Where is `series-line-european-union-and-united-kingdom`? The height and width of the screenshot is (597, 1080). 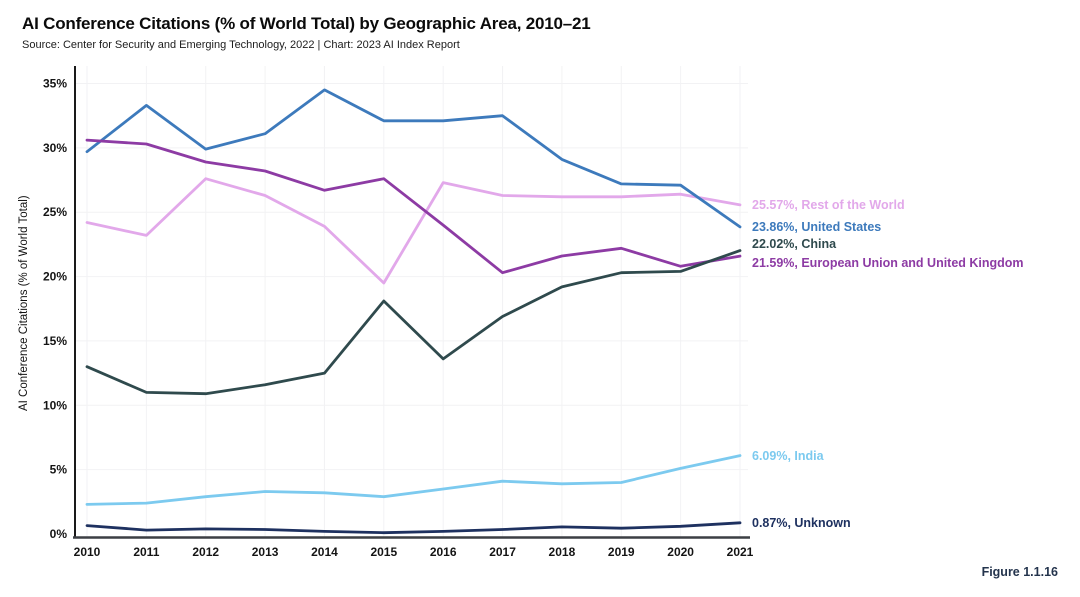
series-line-european-union-and-united-kingdom is located at coordinates (413, 206).